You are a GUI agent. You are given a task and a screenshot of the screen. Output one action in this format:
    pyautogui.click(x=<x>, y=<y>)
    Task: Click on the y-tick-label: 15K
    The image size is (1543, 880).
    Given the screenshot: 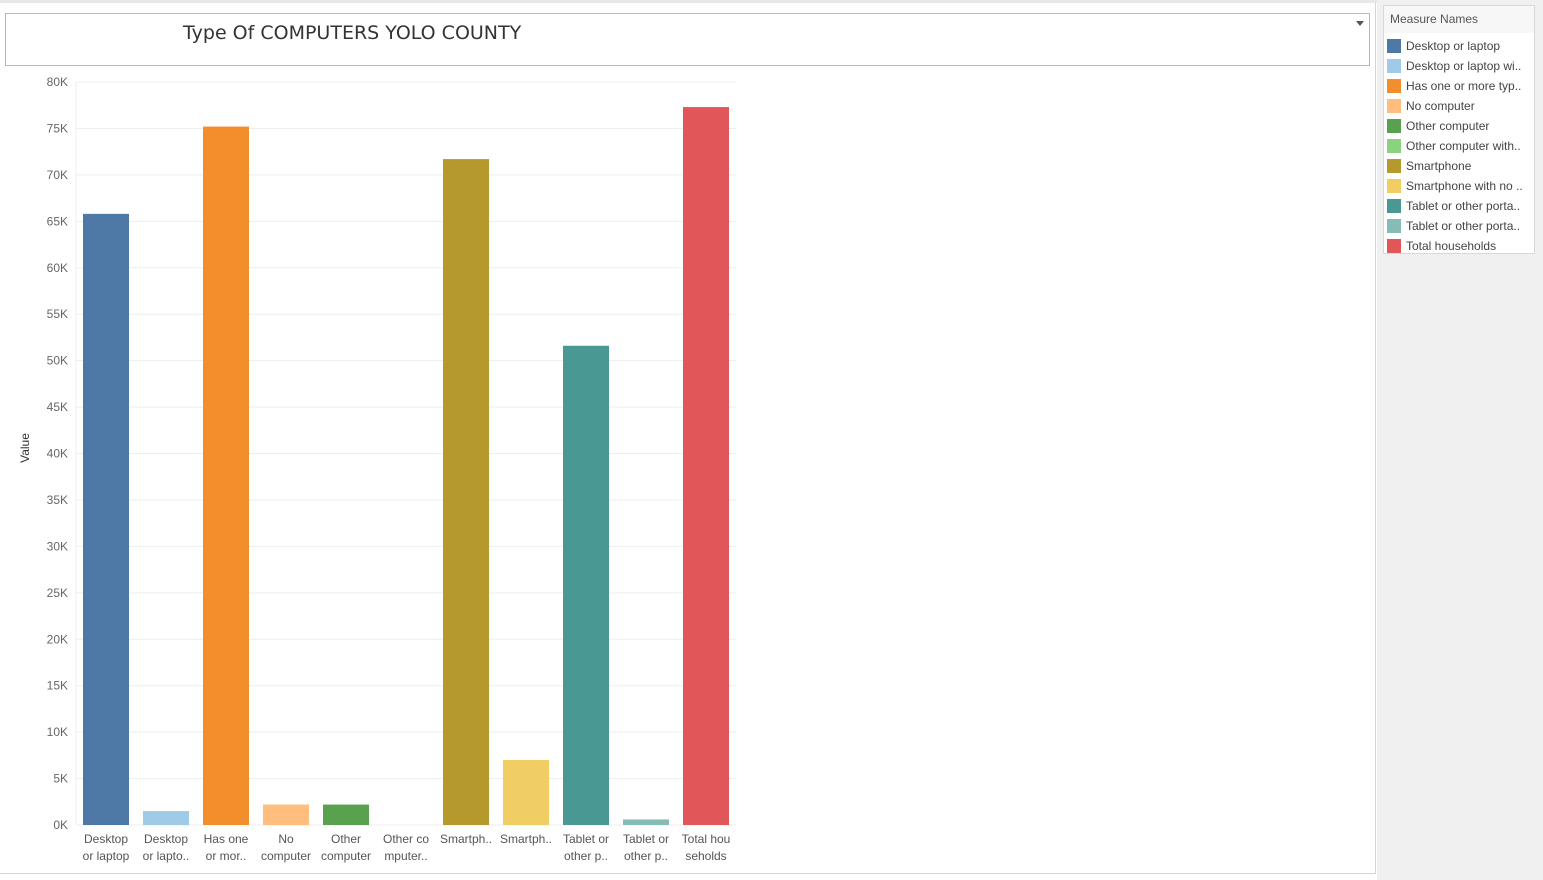 What is the action you would take?
    pyautogui.click(x=57, y=686)
    